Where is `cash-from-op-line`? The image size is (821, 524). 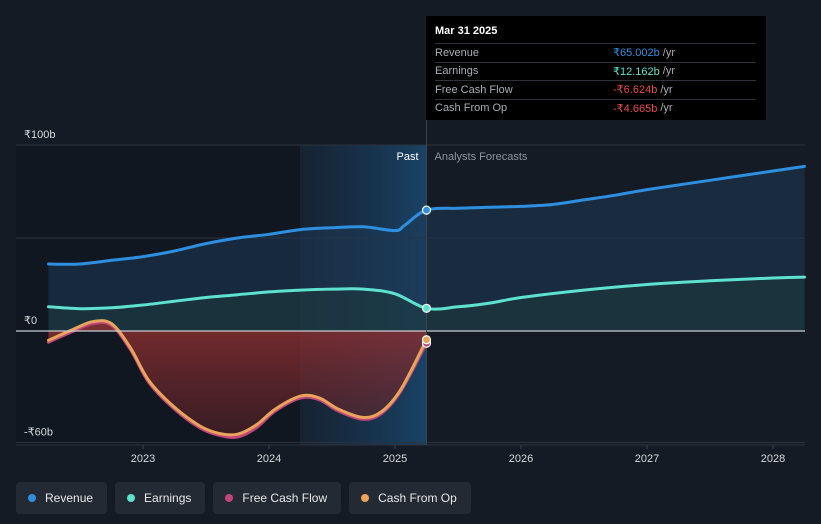
cash-from-op-line is located at coordinates (237, 378).